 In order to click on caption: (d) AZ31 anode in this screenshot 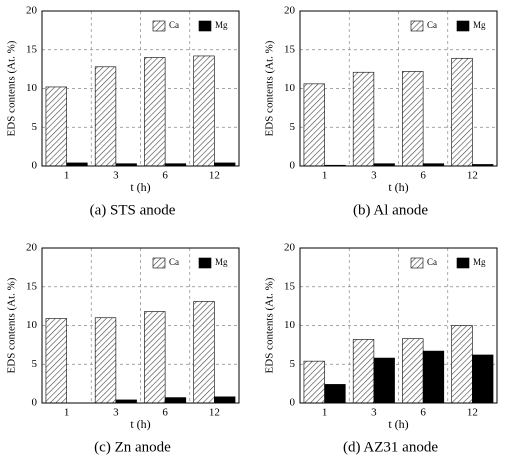, I will do `click(390, 447)`.